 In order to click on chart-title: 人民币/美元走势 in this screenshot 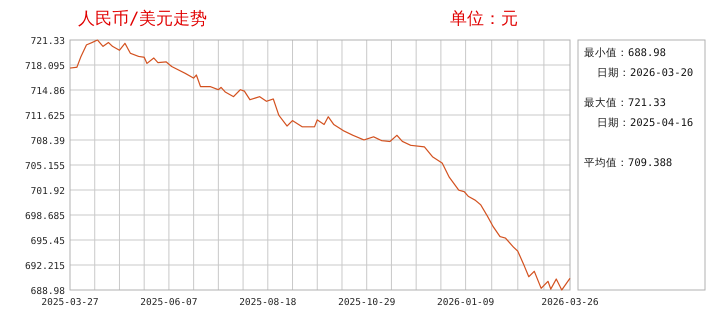, I will do `click(143, 19)`.